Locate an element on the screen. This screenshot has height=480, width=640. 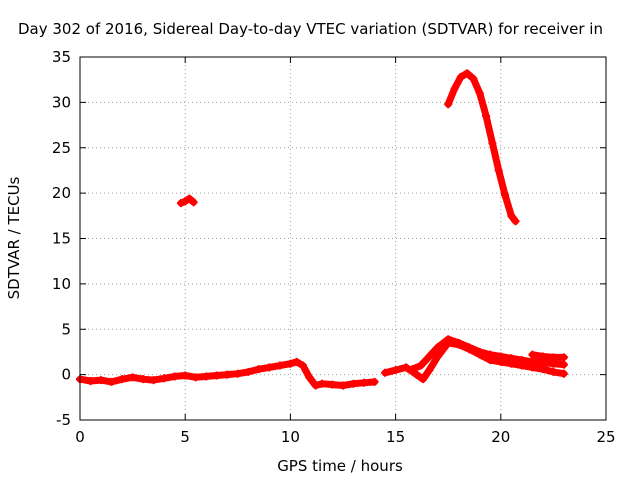
y-tick-label: 35 is located at coordinates (61, 57).